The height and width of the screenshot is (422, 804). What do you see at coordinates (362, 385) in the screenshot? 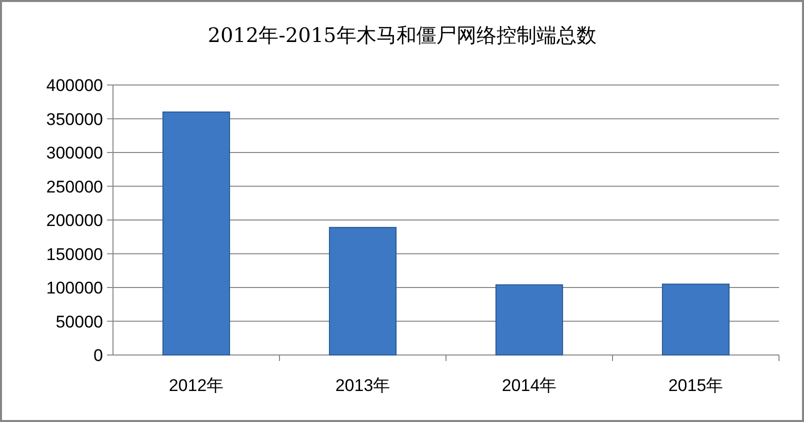
I see `x-tick-label: 2013年` at bounding box center [362, 385].